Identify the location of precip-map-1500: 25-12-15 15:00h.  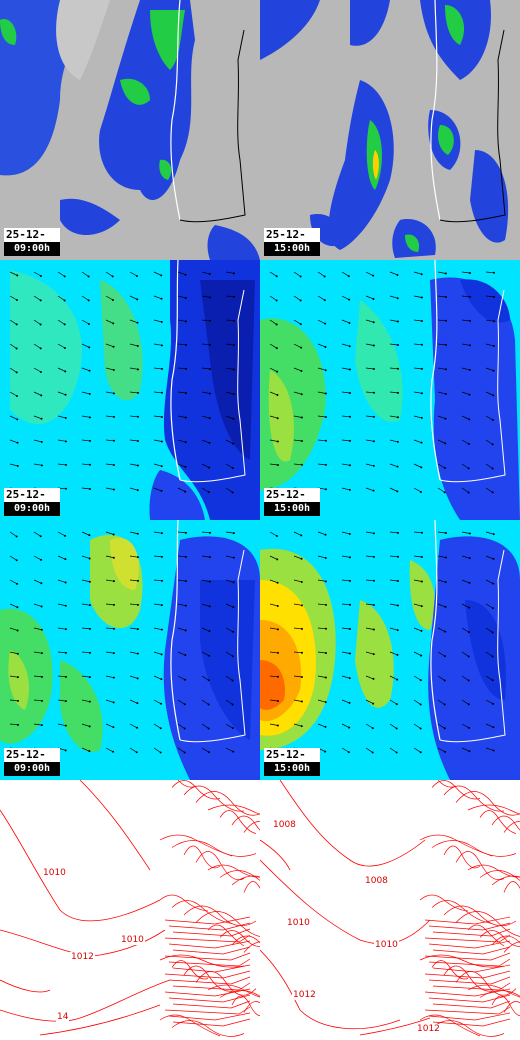
(390, 130).